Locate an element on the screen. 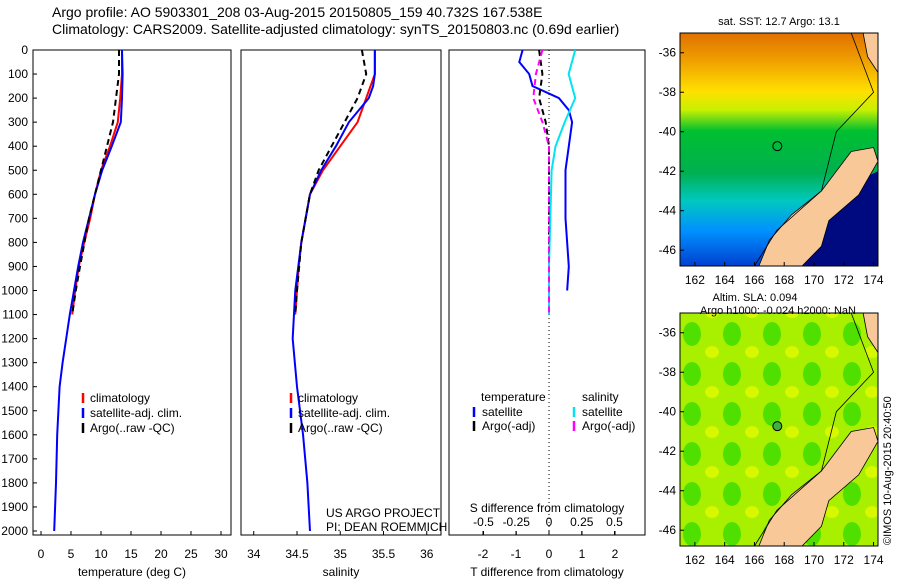  s-tick-label: -0.25 is located at coordinates (517, 522).